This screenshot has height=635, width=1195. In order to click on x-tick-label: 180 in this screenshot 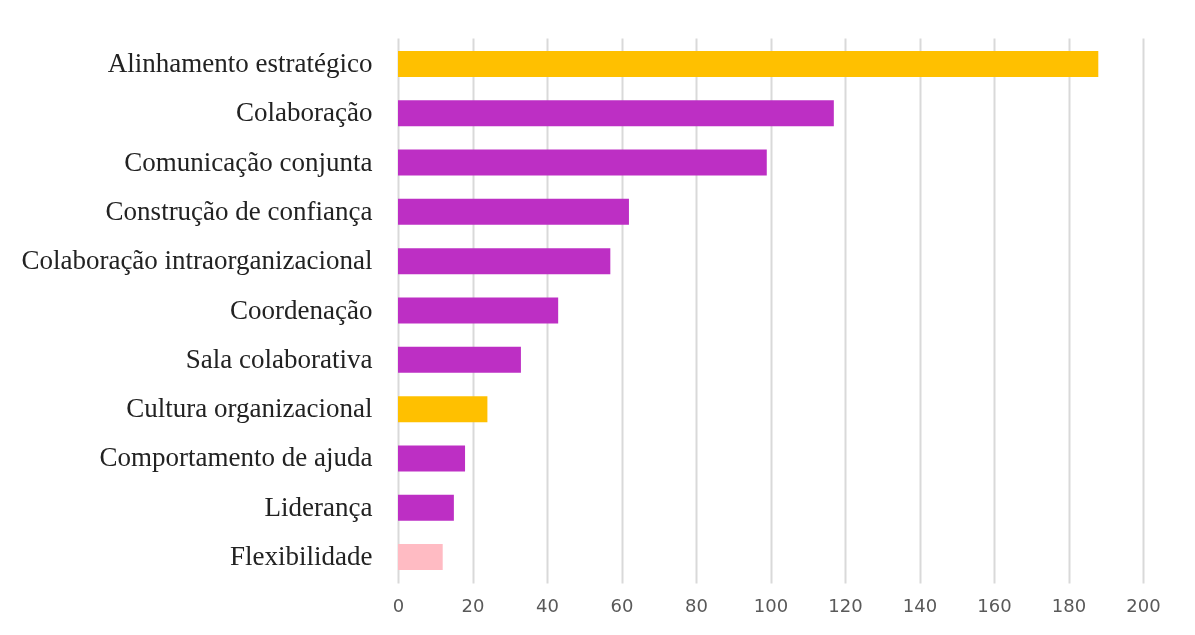, I will do `click(1069, 605)`.